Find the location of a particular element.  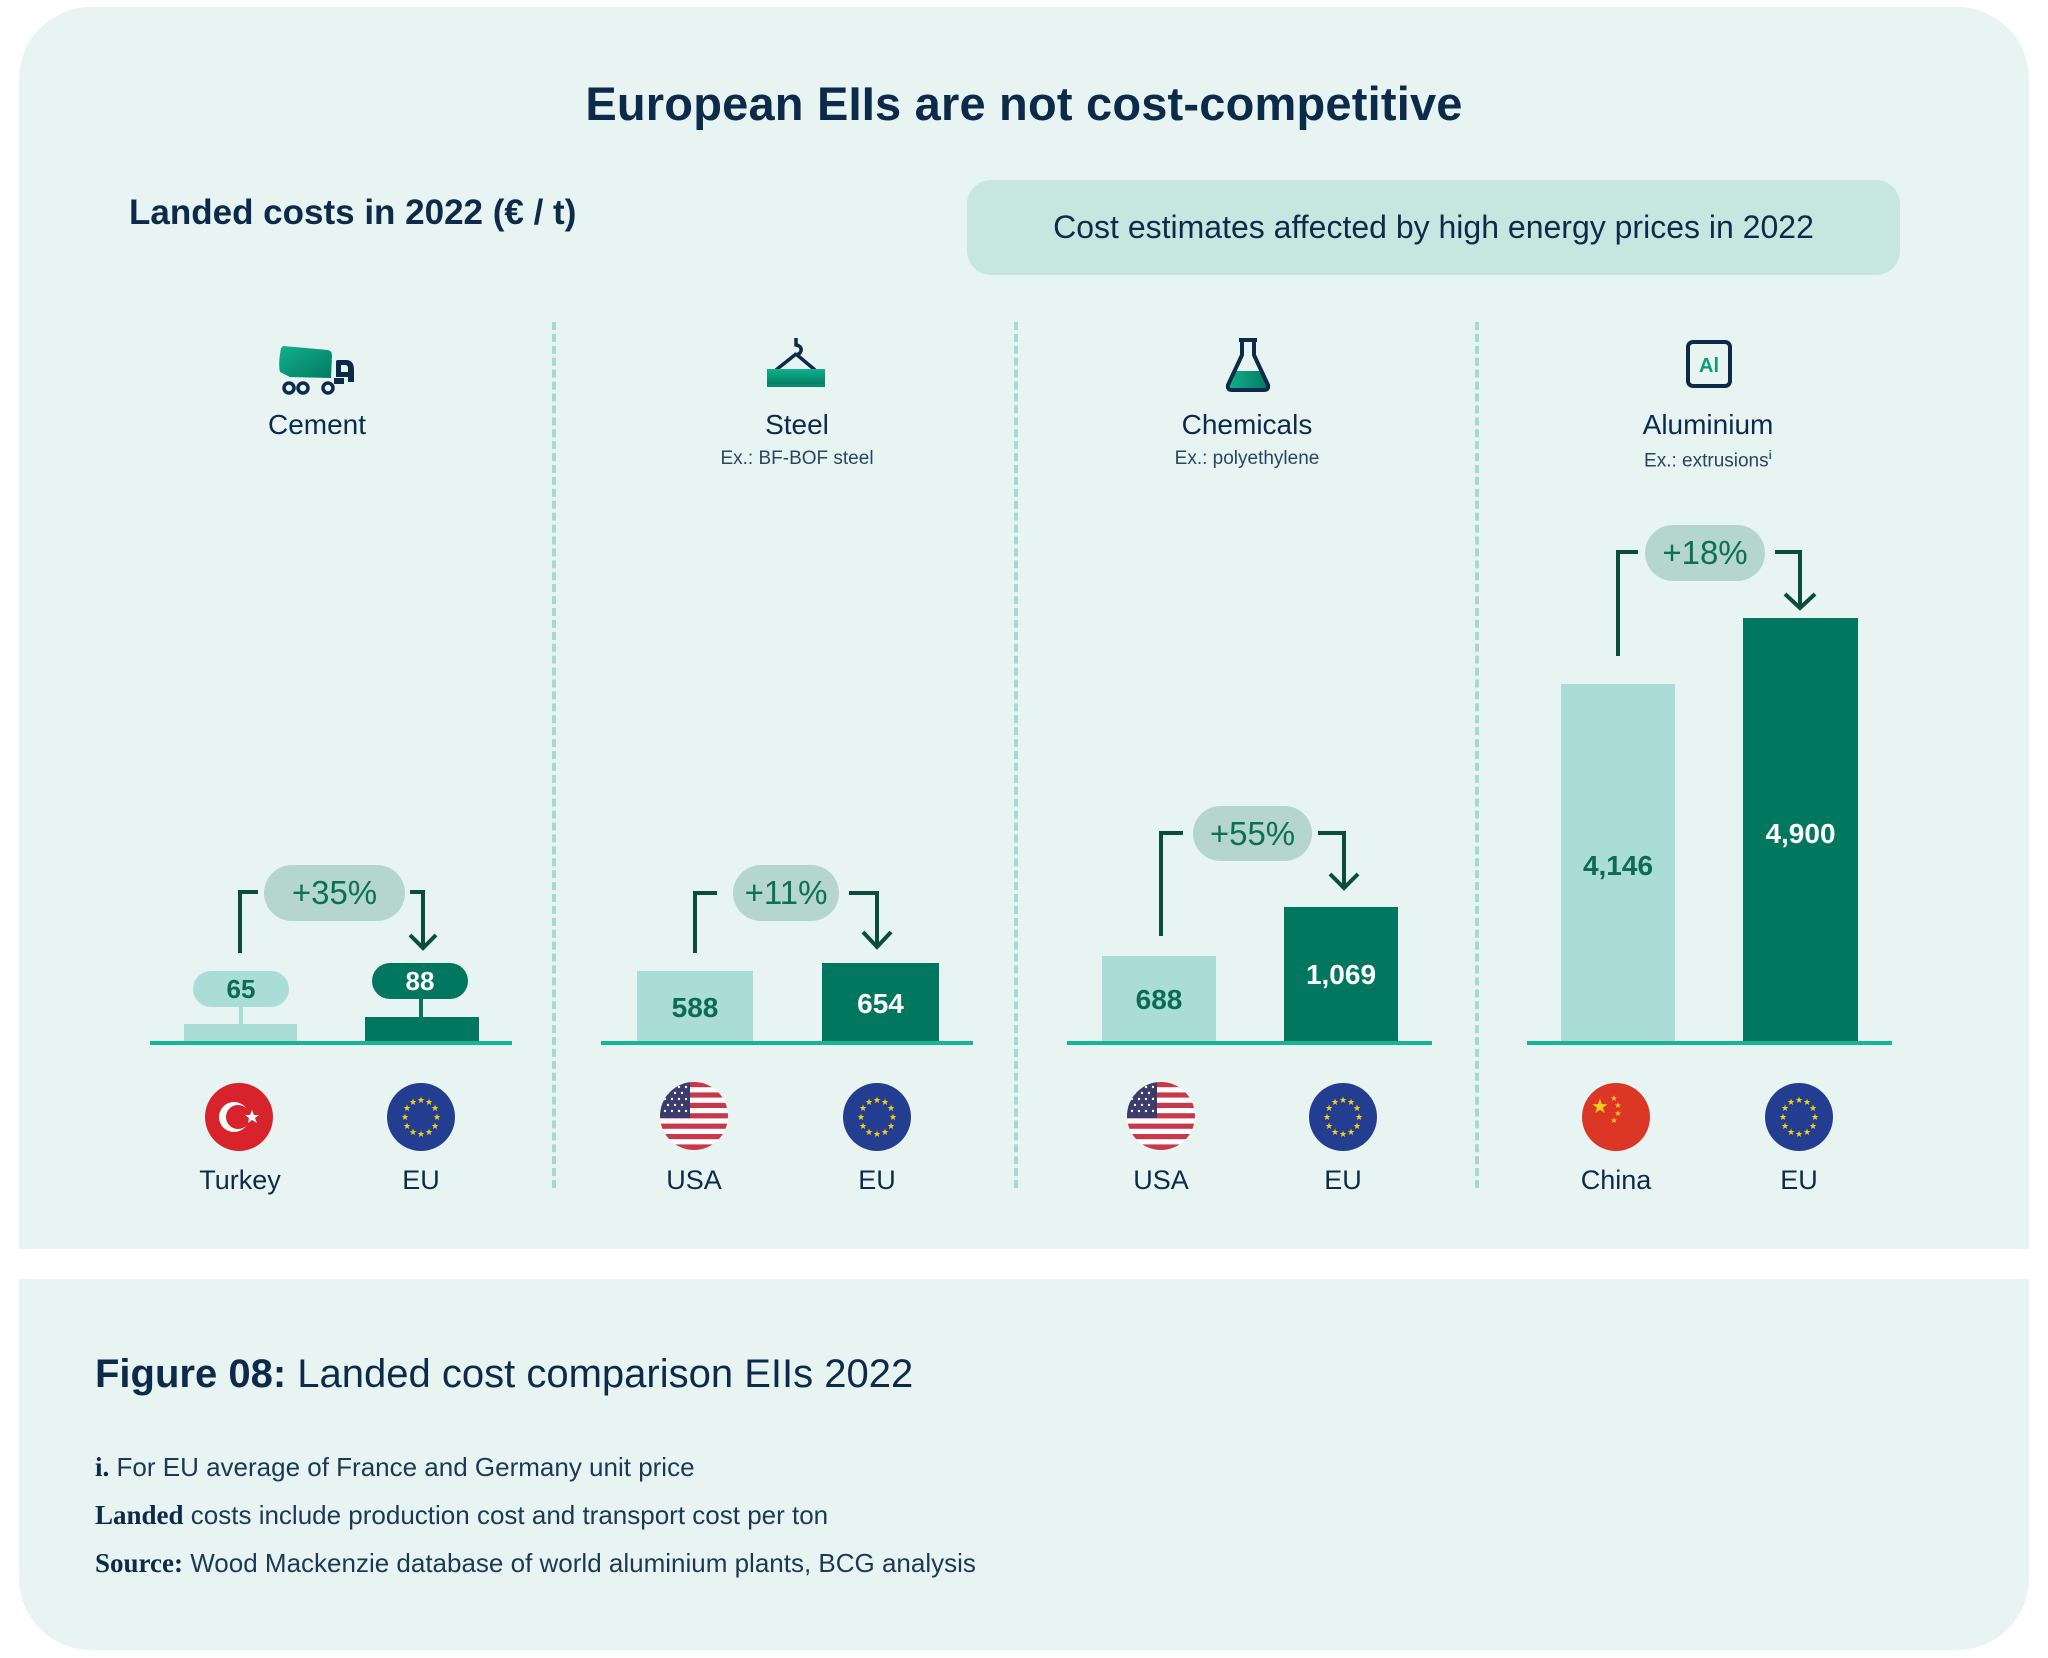

footnote-lead: Landed is located at coordinates (139, 1515).